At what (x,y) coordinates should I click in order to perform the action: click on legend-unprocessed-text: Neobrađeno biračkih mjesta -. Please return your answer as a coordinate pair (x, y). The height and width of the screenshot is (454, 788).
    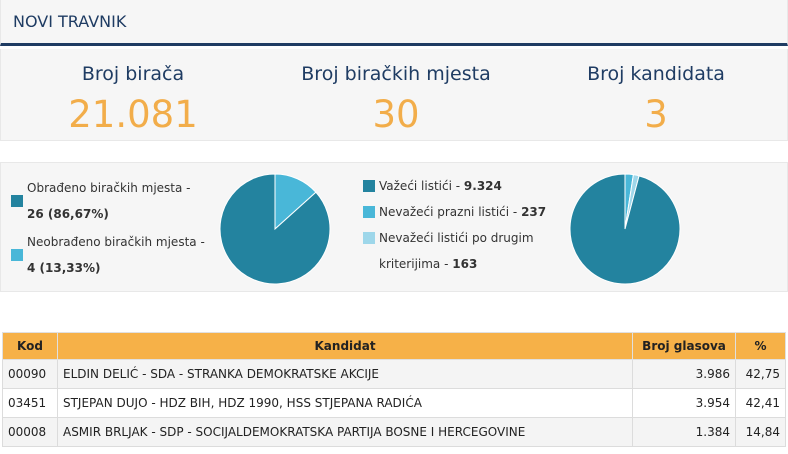
    Looking at the image, I should click on (116, 242).